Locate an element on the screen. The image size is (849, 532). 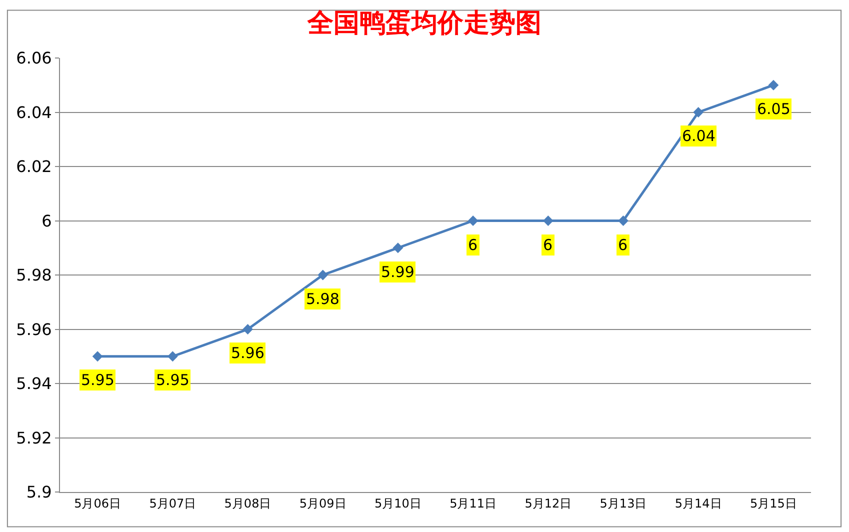
y-tick-label: 5.94 is located at coordinates (34, 384).